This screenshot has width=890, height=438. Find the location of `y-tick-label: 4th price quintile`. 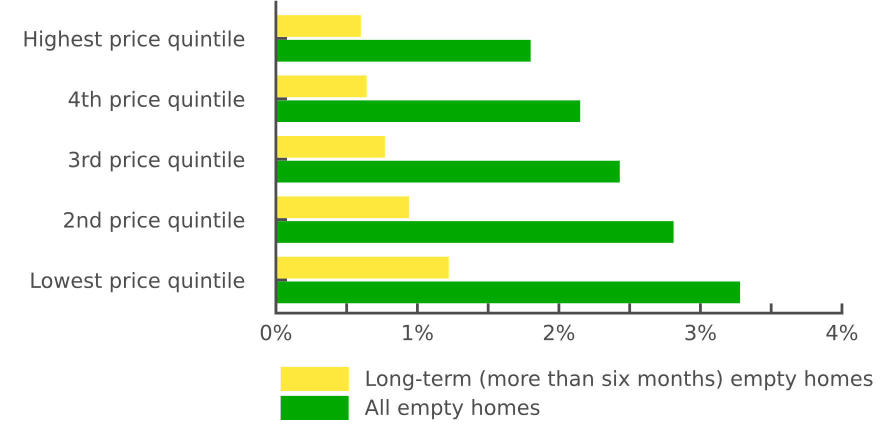

y-tick-label: 4th price quintile is located at coordinates (156, 101).